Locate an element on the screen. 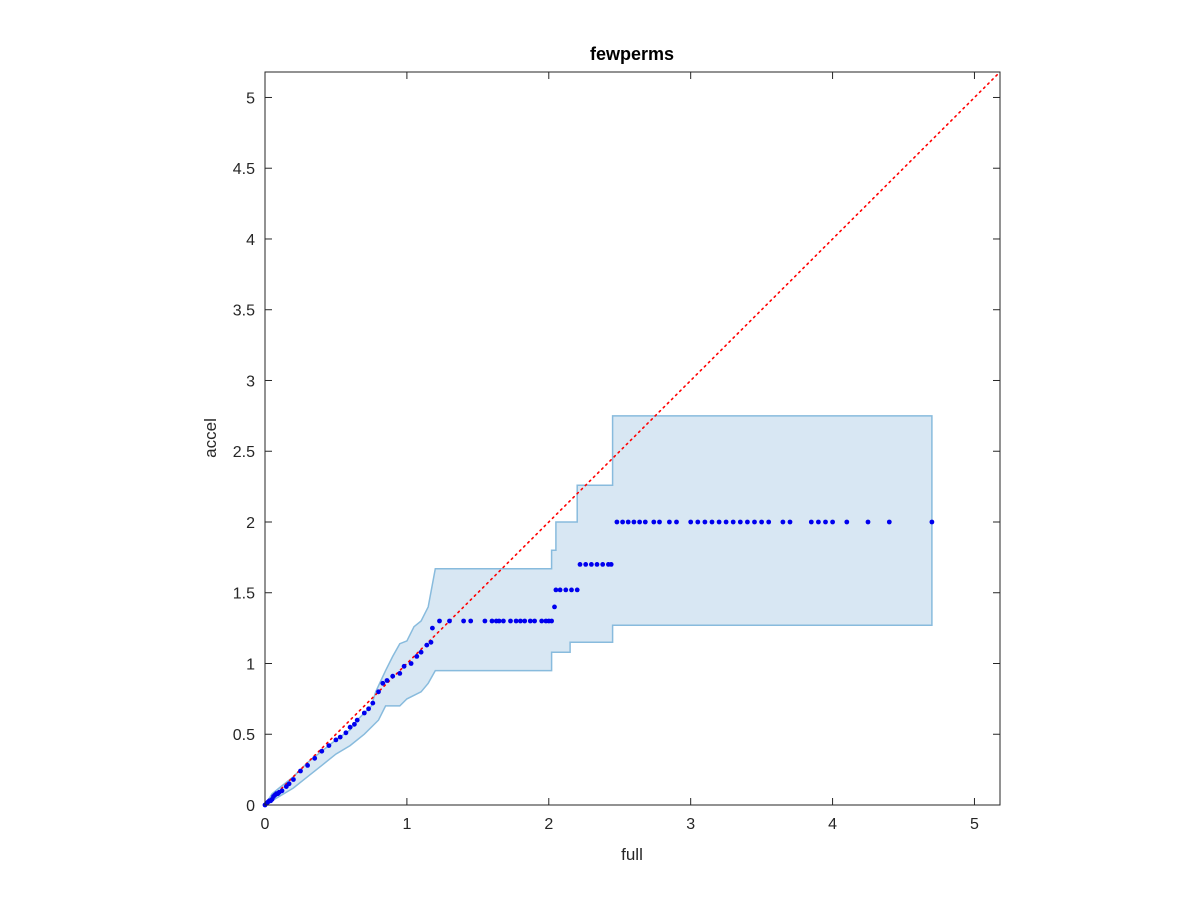  y-tick-label: 3 is located at coordinates (250, 381).